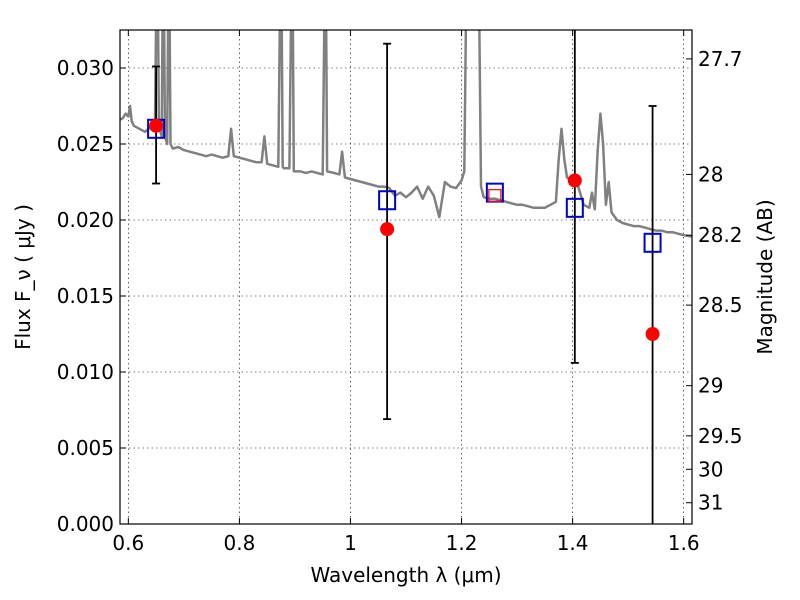 The height and width of the screenshot is (600, 800). What do you see at coordinates (462, 543) in the screenshot?
I see `x-tick-label: 1.2` at bounding box center [462, 543].